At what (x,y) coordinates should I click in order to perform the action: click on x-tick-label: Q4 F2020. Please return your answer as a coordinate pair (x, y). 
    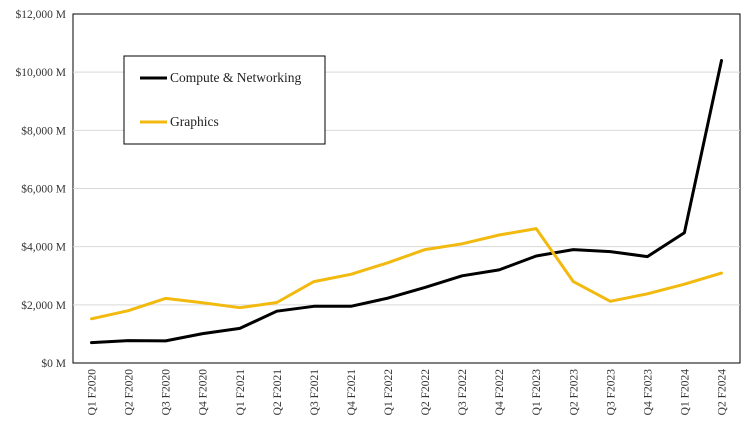
    Looking at the image, I should click on (204, 392).